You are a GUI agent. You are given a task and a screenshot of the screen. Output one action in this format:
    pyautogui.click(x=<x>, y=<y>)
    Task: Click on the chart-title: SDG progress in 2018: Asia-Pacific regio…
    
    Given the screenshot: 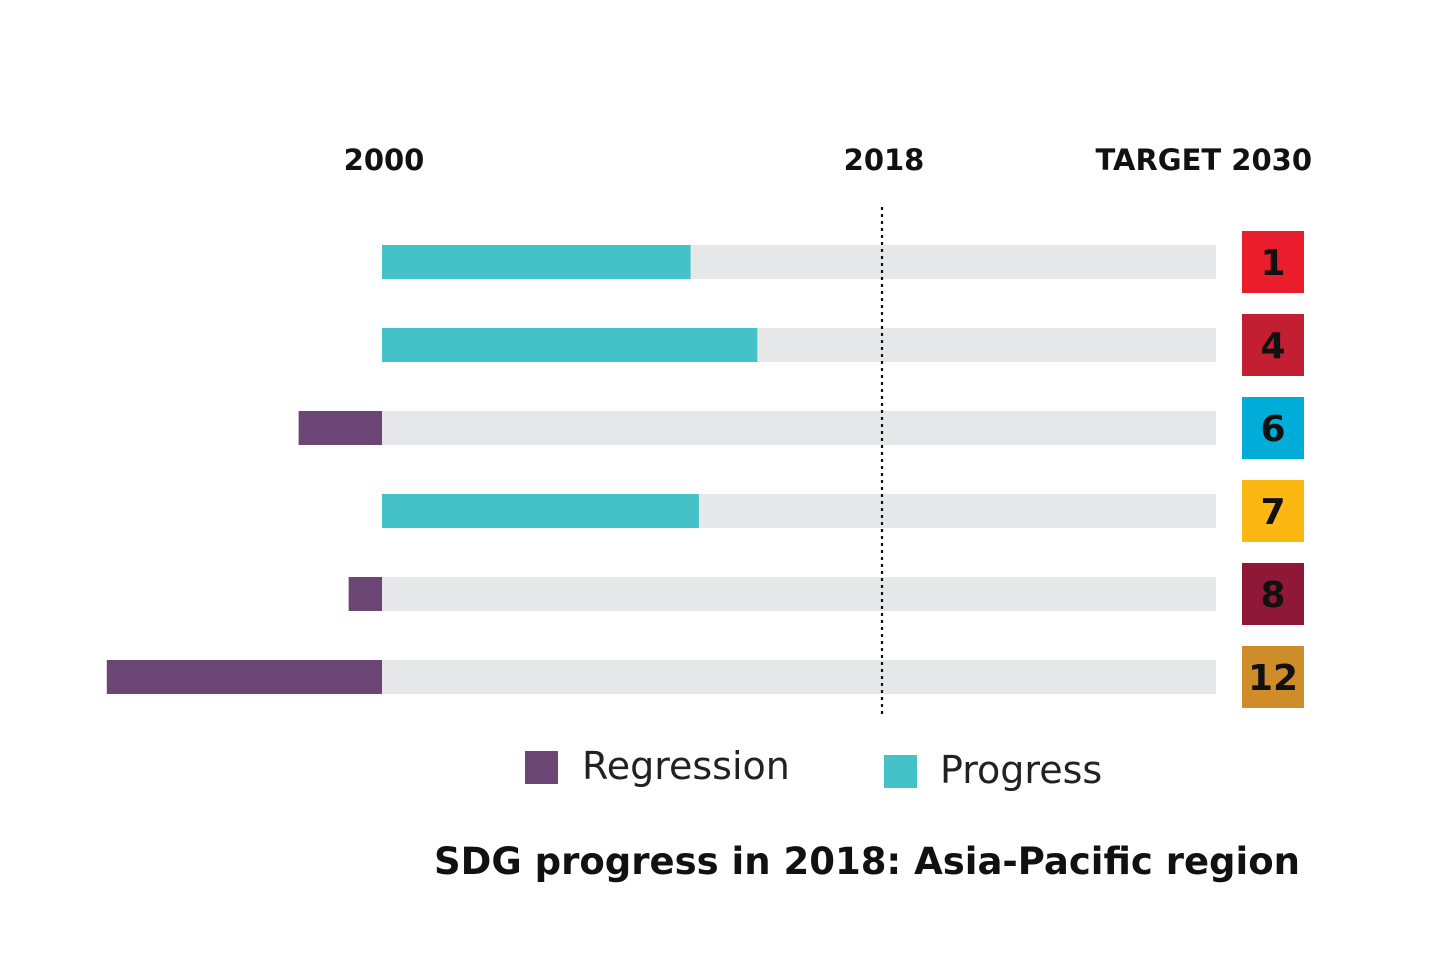 What is the action you would take?
    pyautogui.click(x=867, y=861)
    